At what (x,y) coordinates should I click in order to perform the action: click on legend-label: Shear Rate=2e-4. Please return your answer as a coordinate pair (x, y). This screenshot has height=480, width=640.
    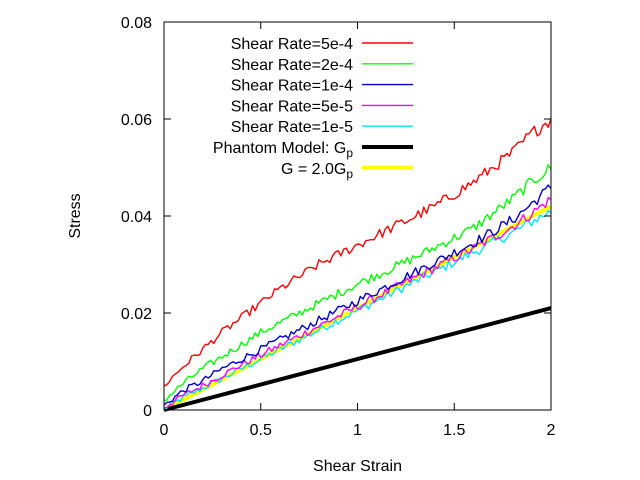
    Looking at the image, I should click on (292, 65).